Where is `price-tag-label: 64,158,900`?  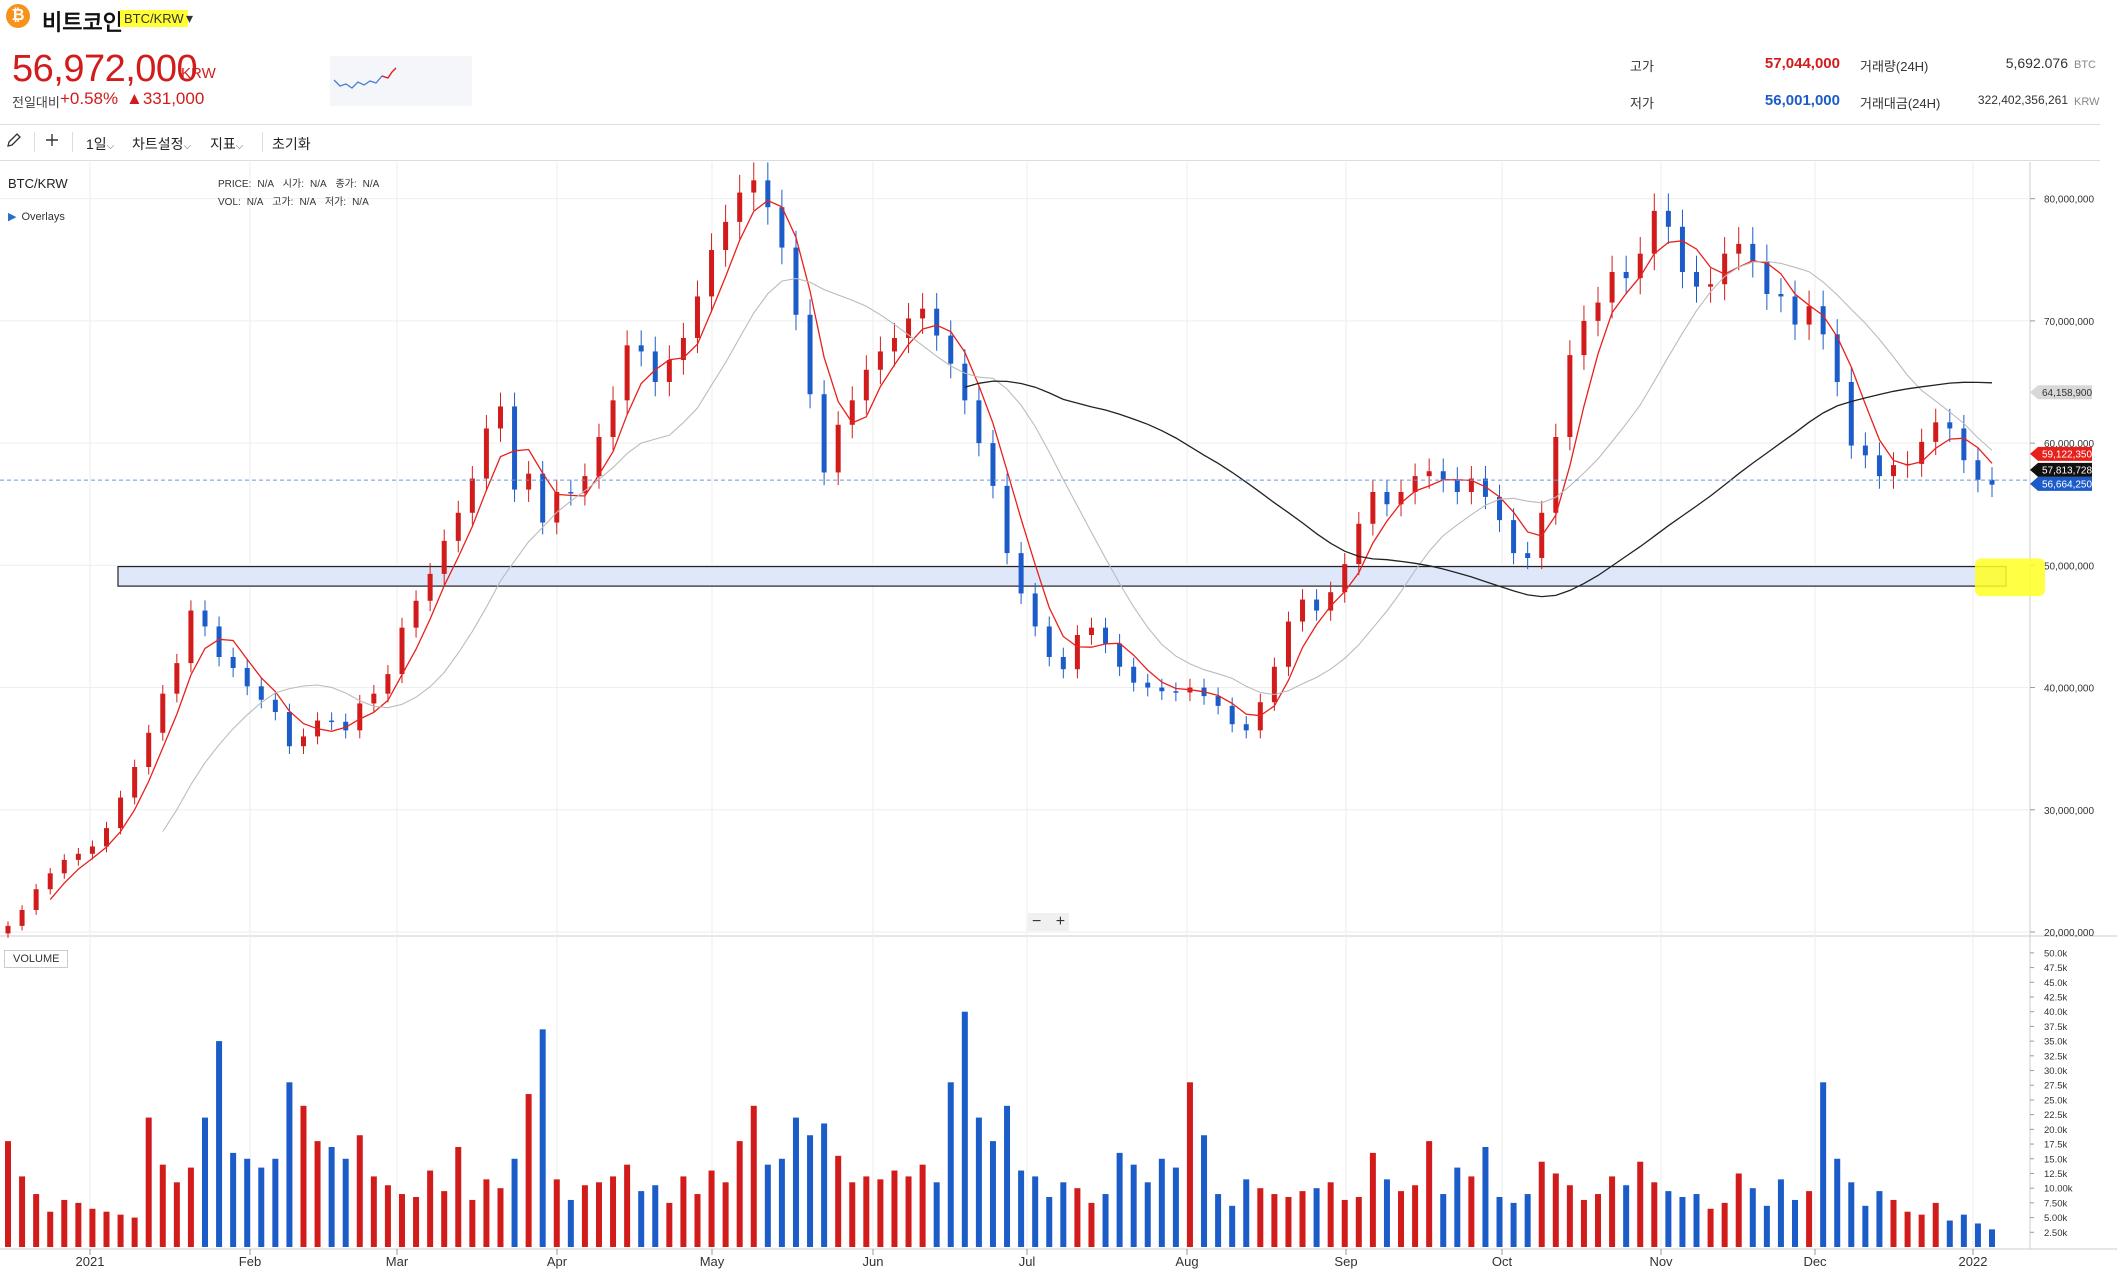 price-tag-label: 64,158,900 is located at coordinates (2067, 393).